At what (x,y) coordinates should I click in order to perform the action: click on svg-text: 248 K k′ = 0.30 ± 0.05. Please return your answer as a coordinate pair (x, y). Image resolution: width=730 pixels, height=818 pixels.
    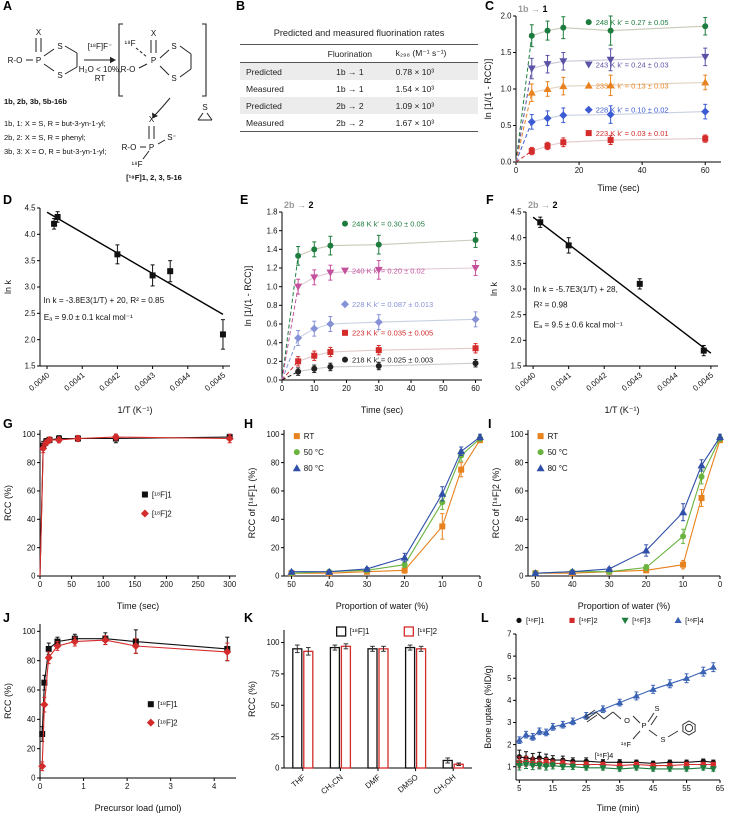
    Looking at the image, I should click on (388, 223).